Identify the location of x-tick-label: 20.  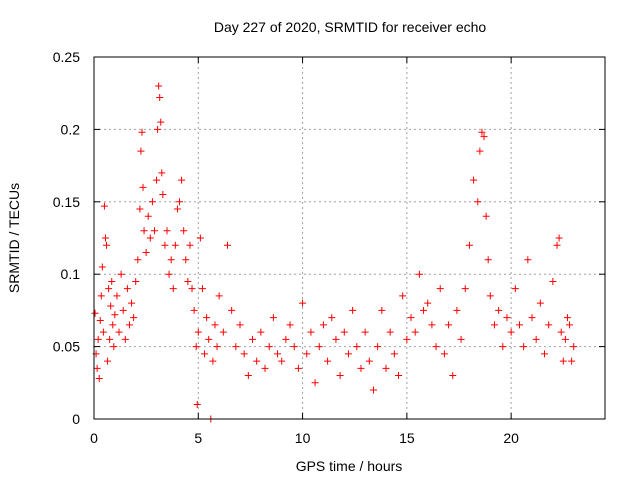
(511, 438).